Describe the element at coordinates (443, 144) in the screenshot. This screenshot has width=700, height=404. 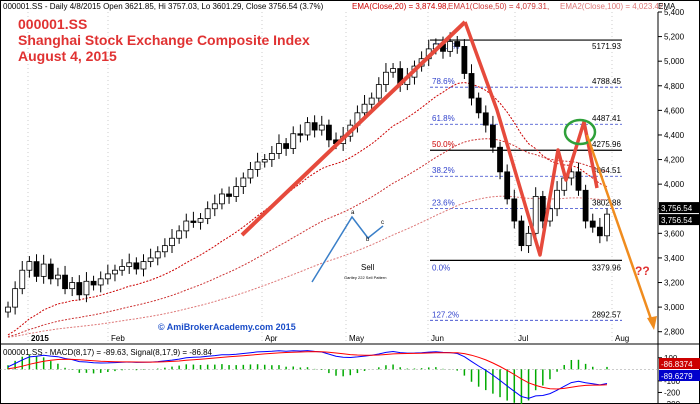
I see `fib-label-3: 50.0%` at that location.